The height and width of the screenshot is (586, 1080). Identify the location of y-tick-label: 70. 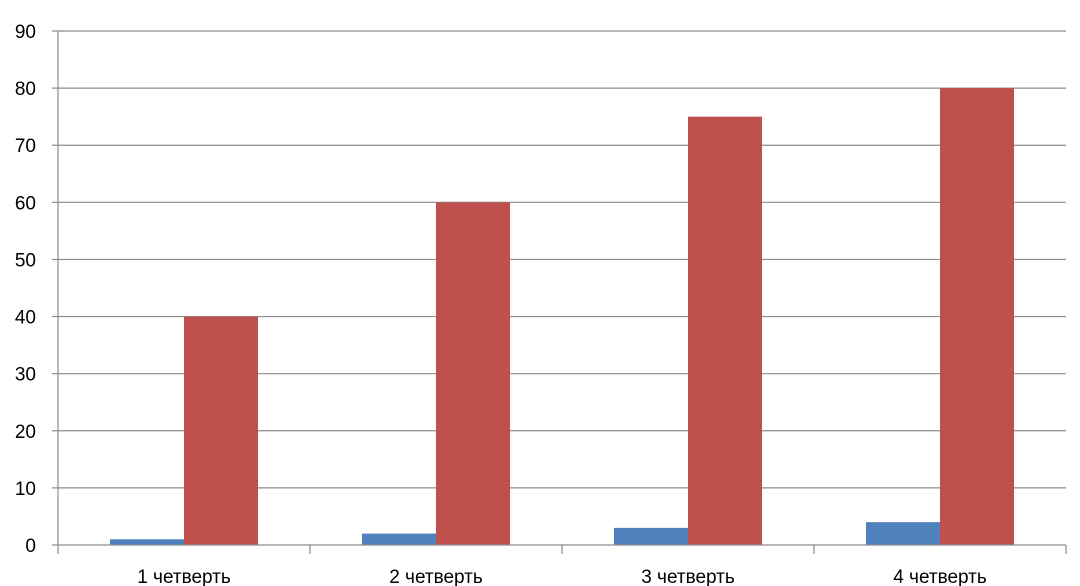
(25, 146).